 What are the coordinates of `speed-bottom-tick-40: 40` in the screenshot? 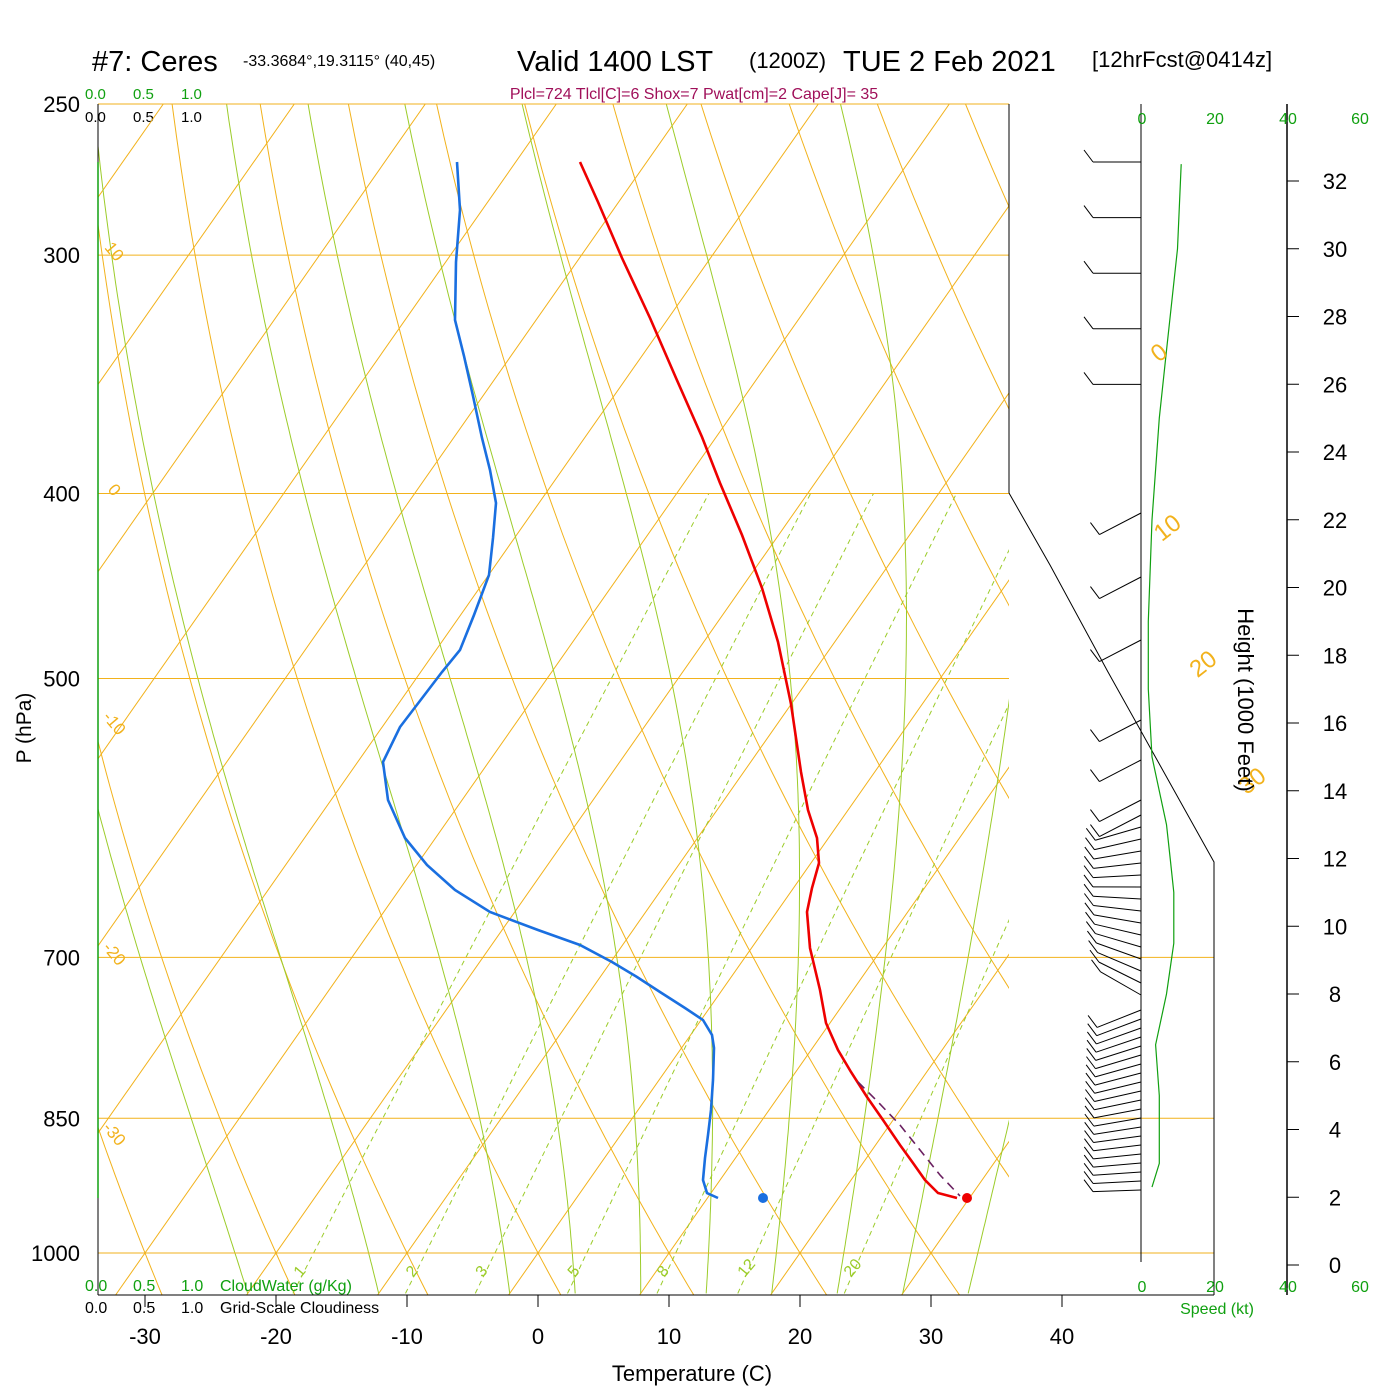 It's located at (1288, 1287).